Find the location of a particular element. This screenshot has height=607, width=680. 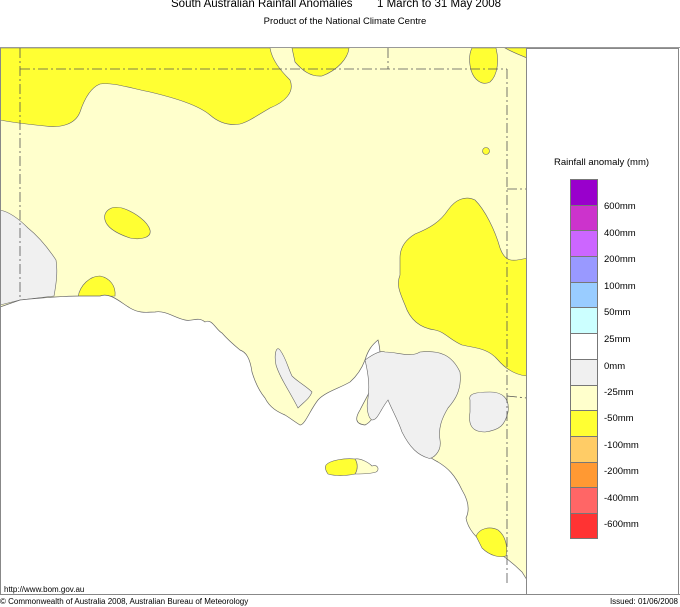

legend-label: 100mm is located at coordinates (620, 286).